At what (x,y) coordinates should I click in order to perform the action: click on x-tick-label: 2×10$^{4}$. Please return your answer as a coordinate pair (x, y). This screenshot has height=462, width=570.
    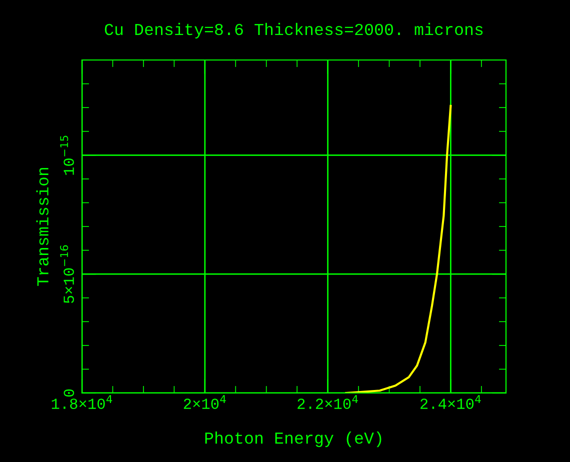
    Looking at the image, I should click on (205, 402).